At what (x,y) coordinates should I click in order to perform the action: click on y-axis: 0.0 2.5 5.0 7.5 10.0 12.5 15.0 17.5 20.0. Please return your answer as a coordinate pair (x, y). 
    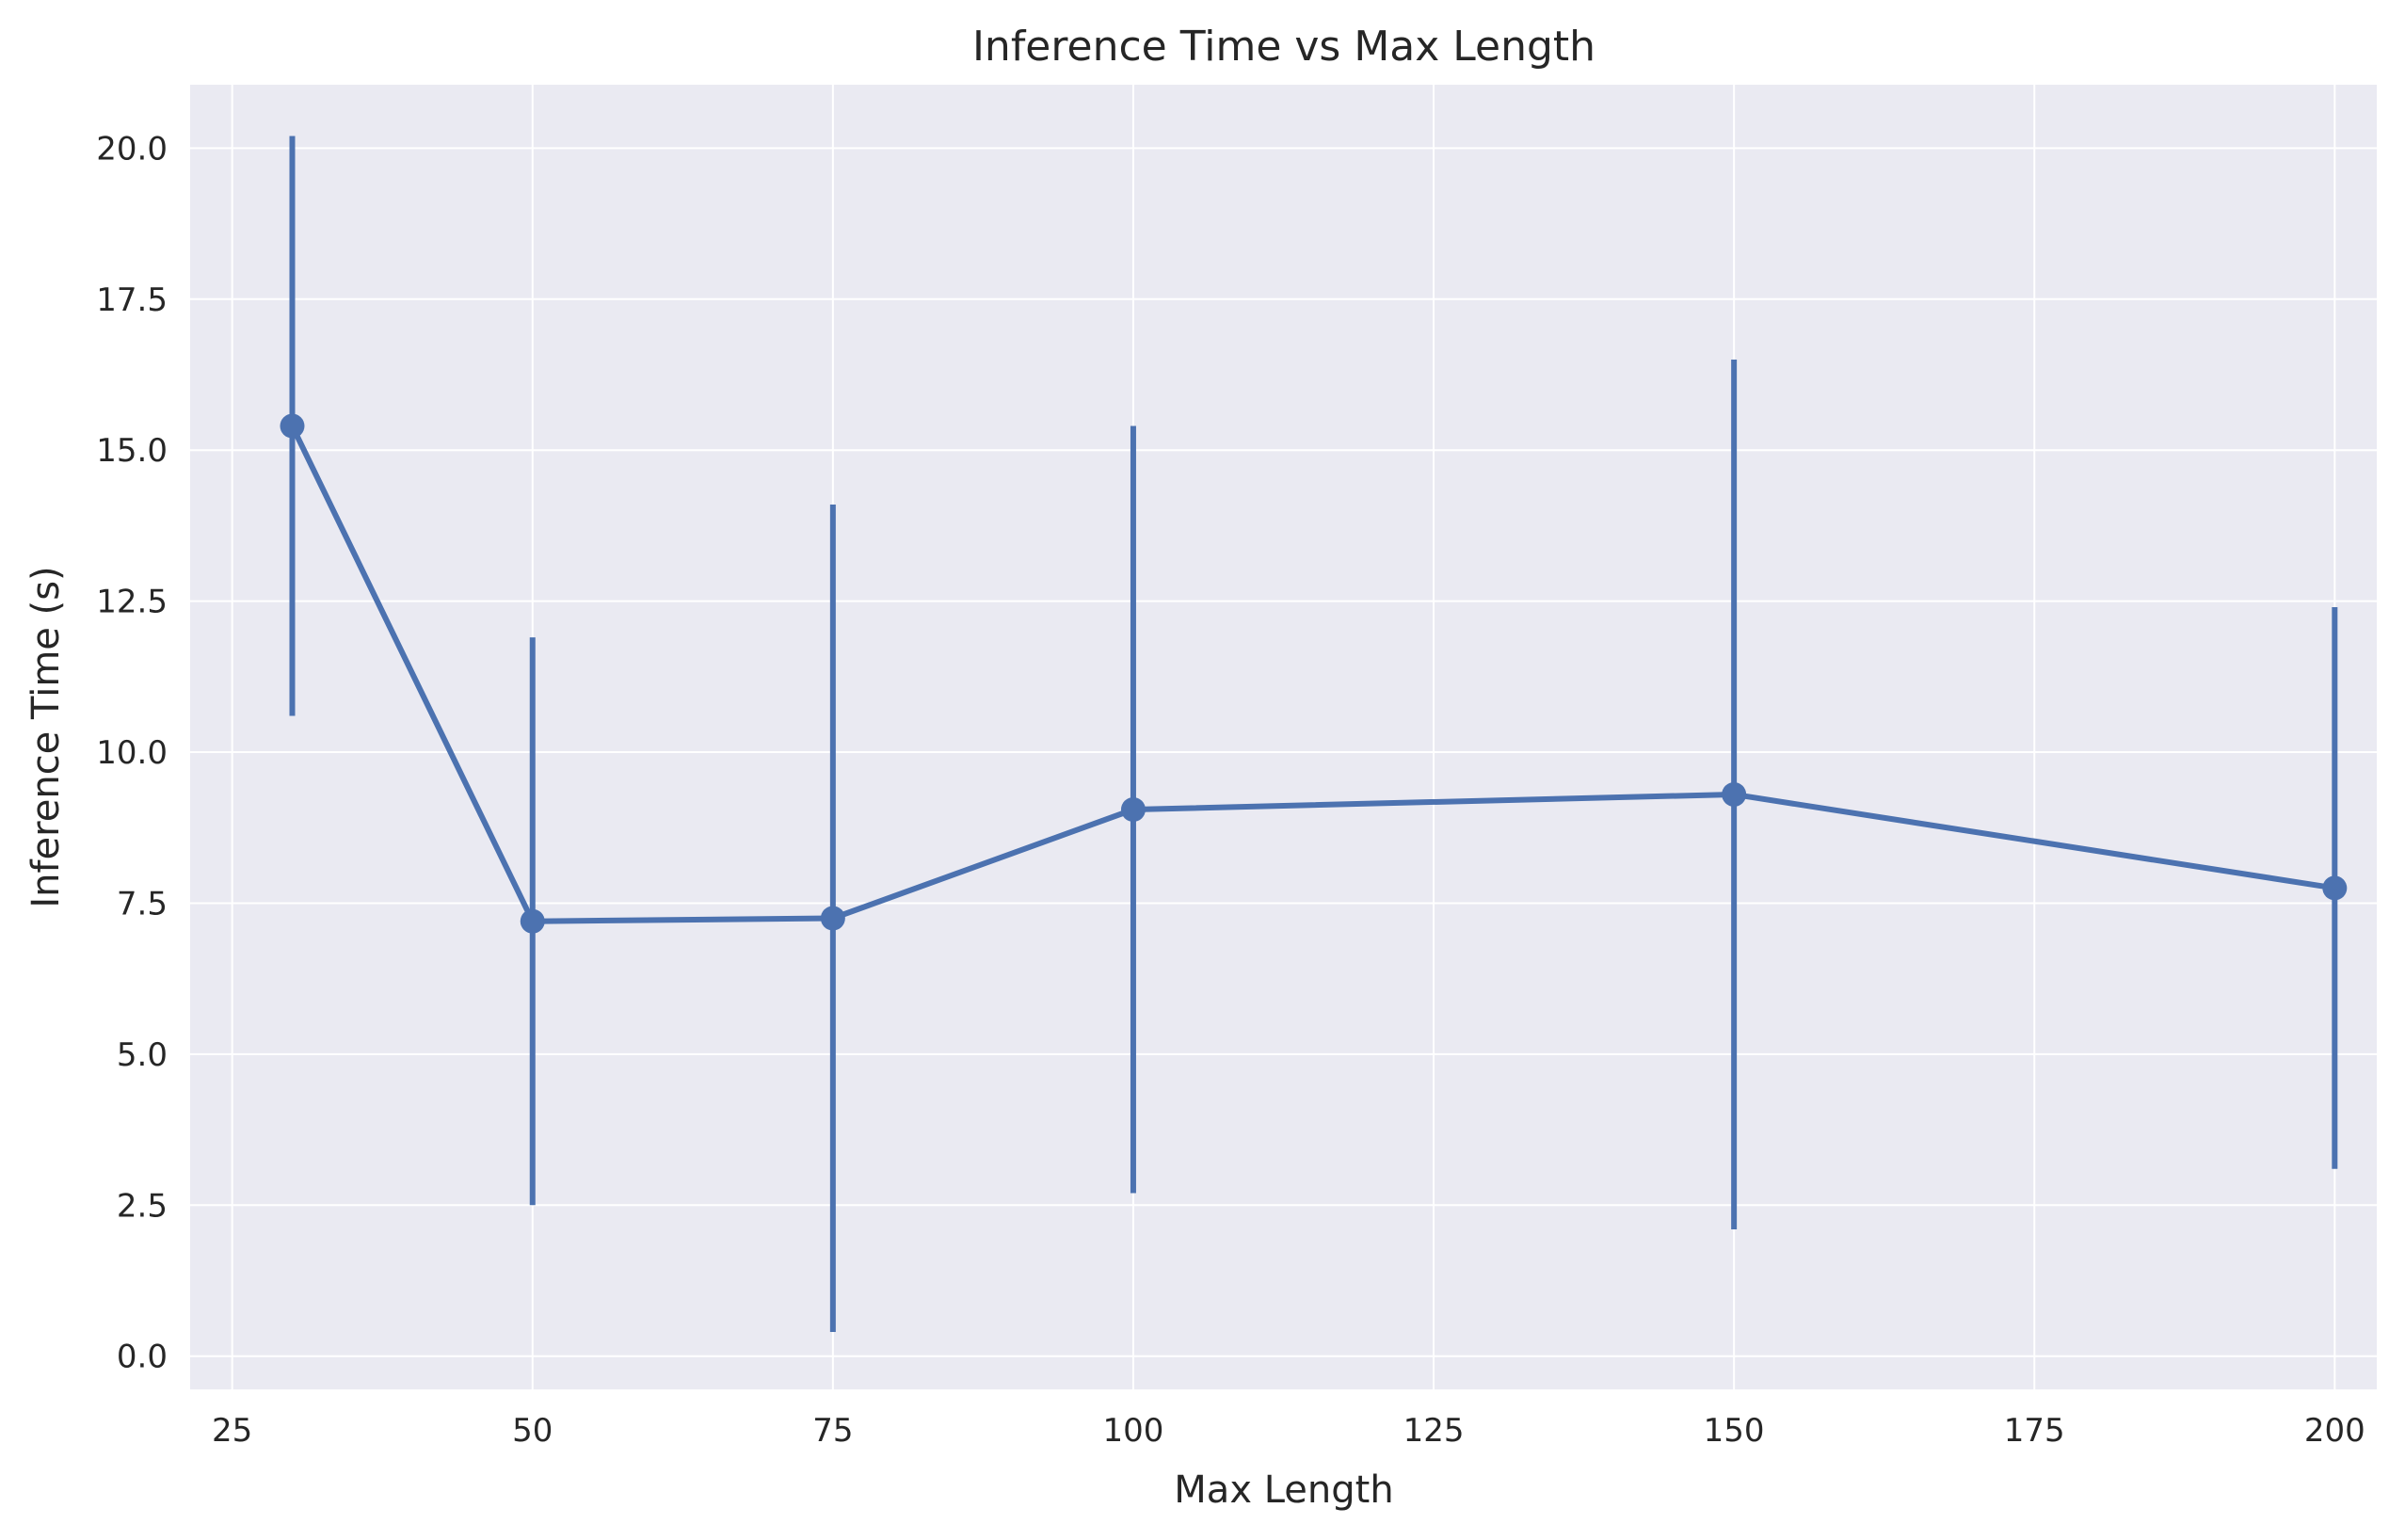
    Looking at the image, I should click on (132, 752).